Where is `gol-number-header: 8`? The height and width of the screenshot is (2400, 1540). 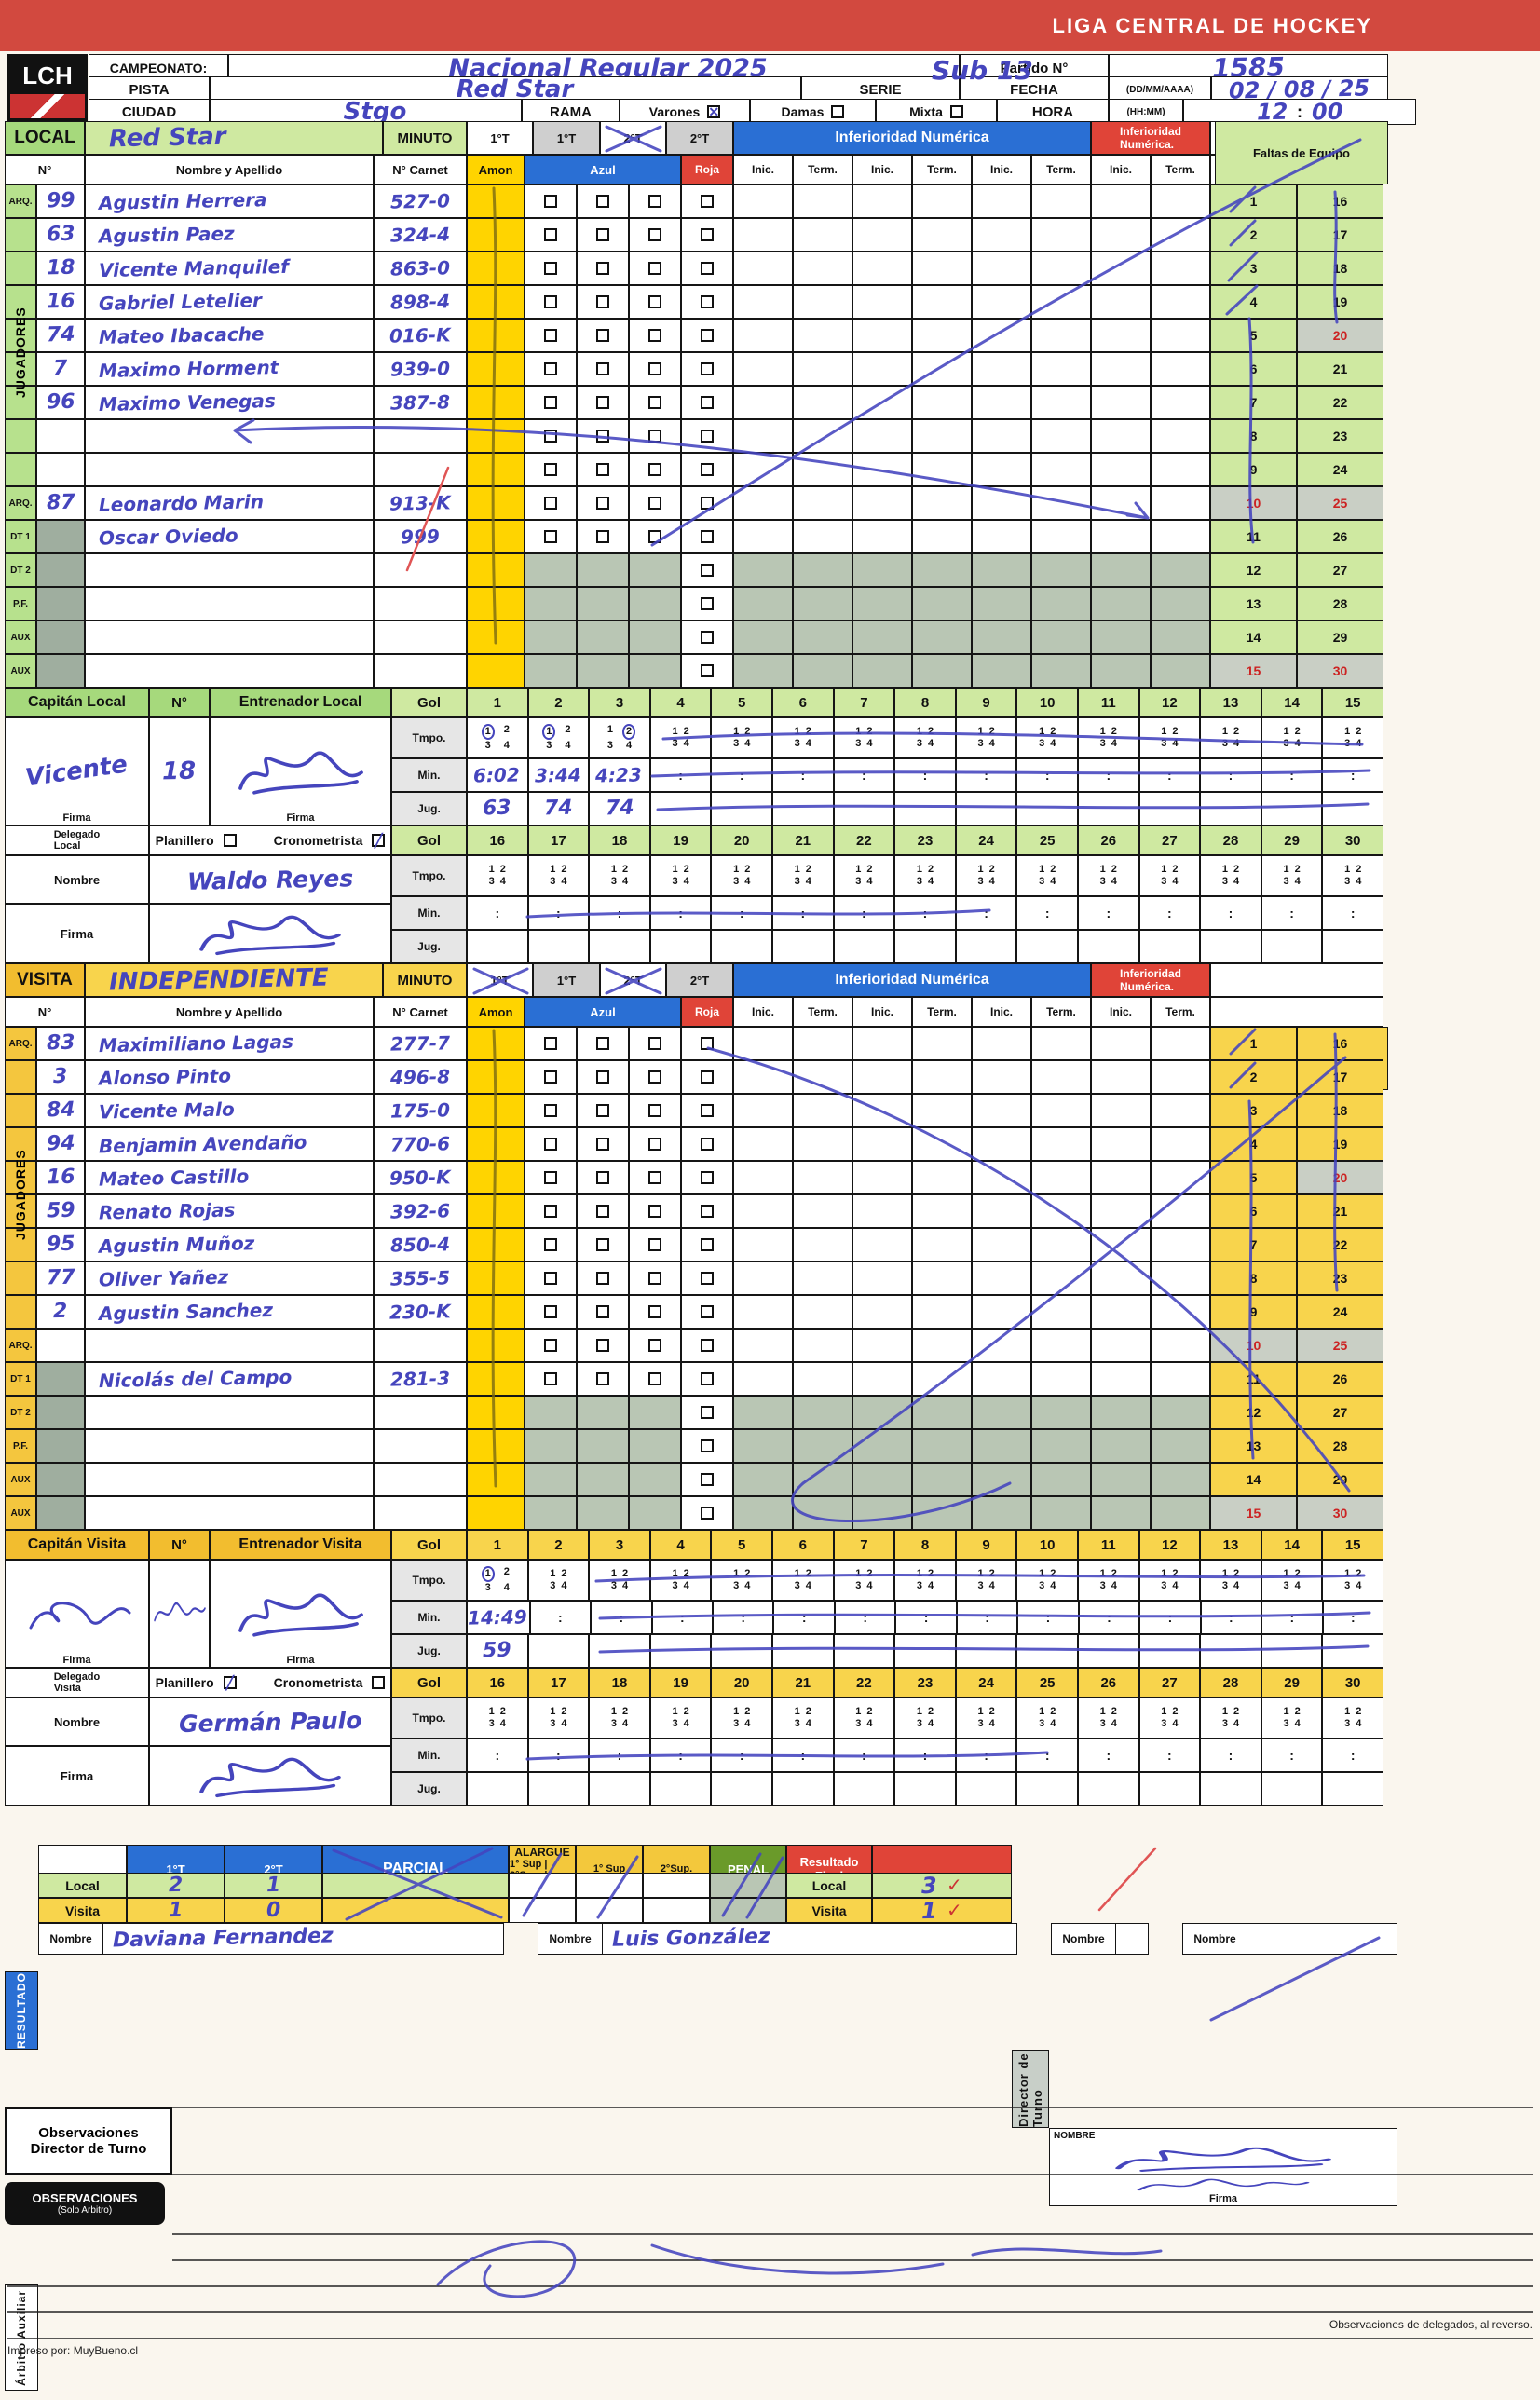 gol-number-header: 8 is located at coordinates (925, 702).